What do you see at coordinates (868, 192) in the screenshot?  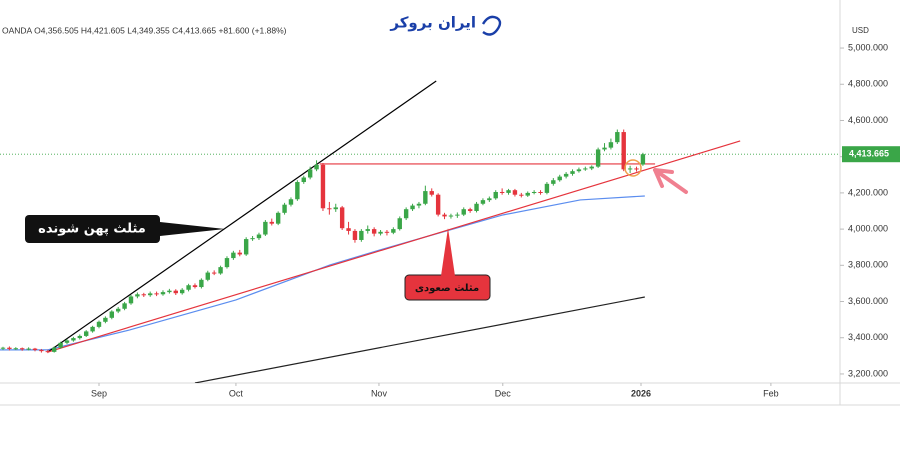 I see `y-tick-label: 4,200.000` at bounding box center [868, 192].